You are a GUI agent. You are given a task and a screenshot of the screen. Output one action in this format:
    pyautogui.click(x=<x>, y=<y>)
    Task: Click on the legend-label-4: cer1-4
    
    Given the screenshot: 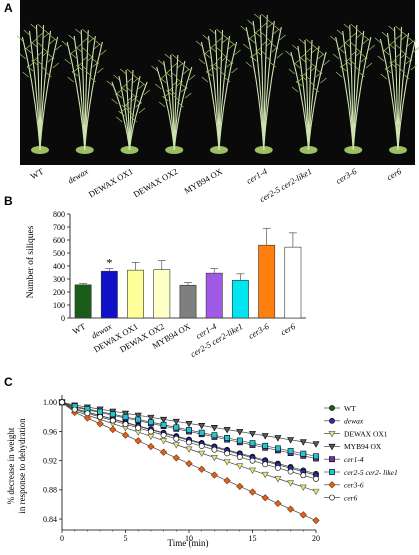 What is the action you would take?
    pyautogui.click(x=354, y=459)
    